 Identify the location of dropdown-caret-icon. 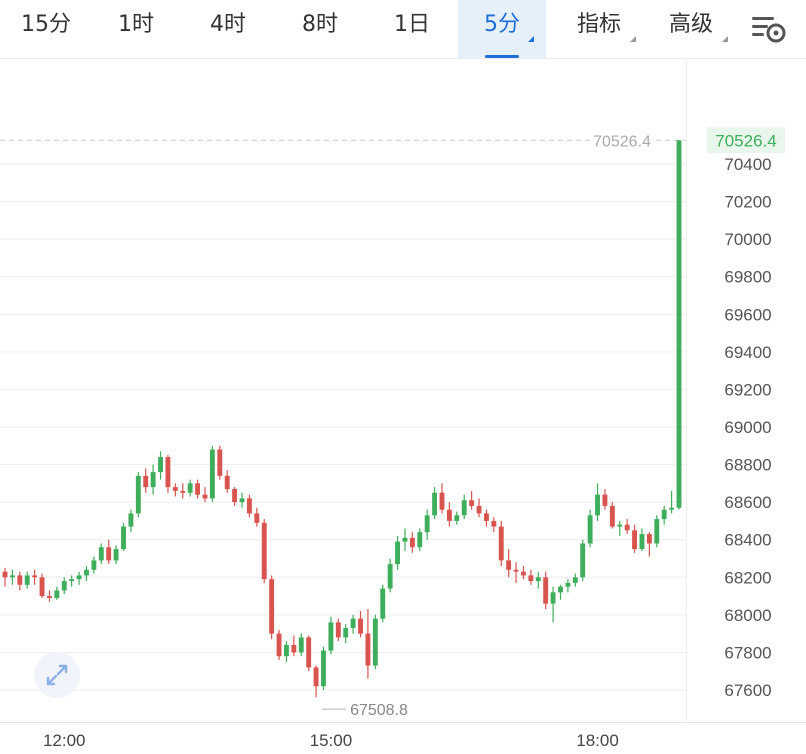
(531, 39).